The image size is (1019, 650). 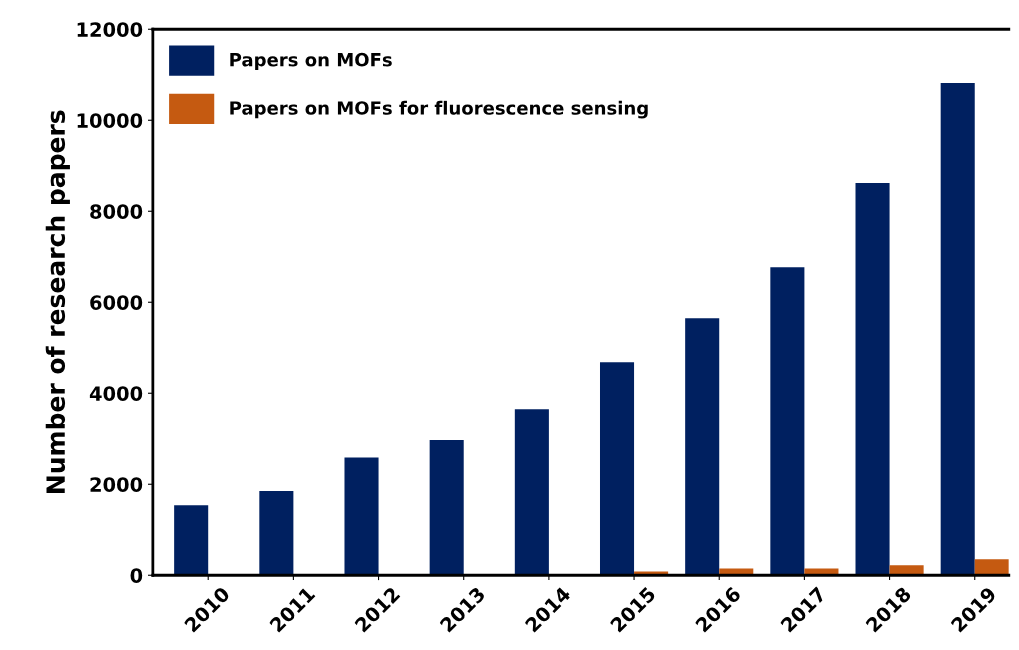 I want to click on y-tick-label: 4000, so click(x=116, y=393).